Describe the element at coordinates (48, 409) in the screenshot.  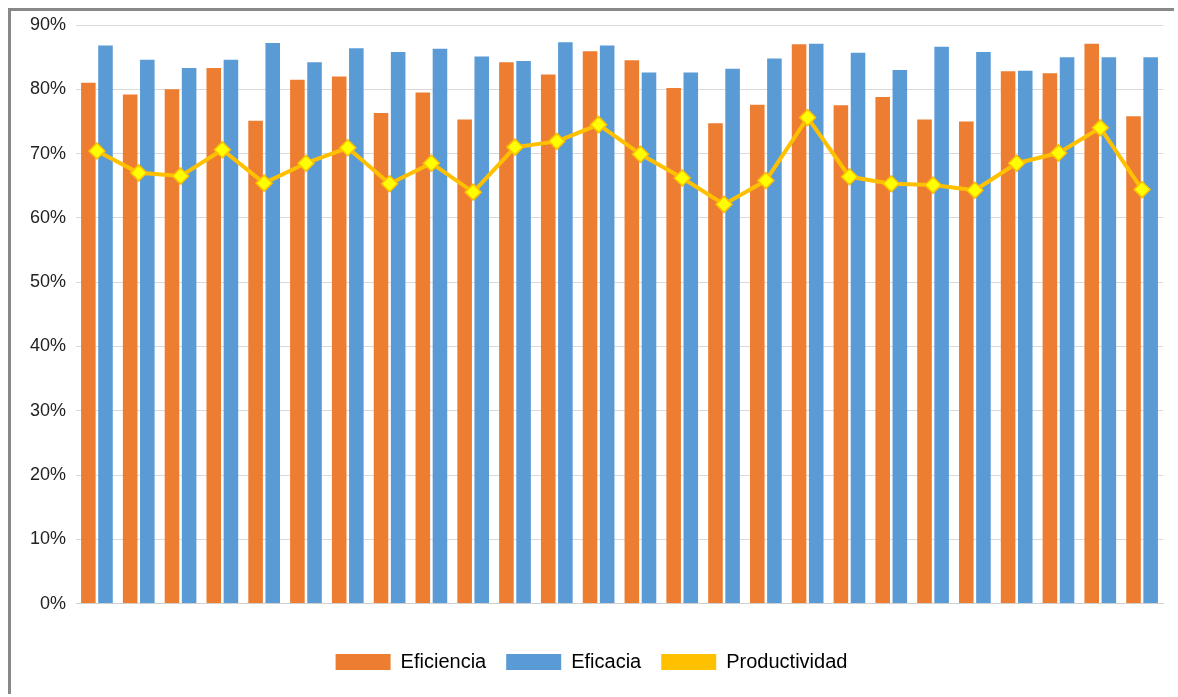
I see `y-tick-label: 30%` at that location.